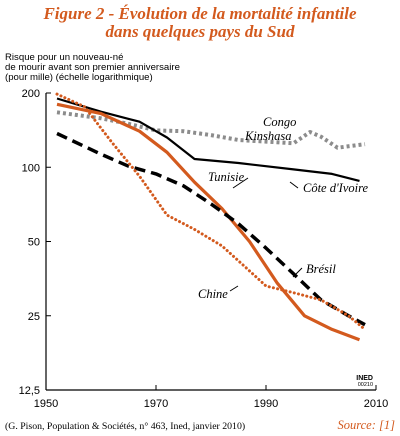  I want to click on credit-code: 00210, so click(365, 385).